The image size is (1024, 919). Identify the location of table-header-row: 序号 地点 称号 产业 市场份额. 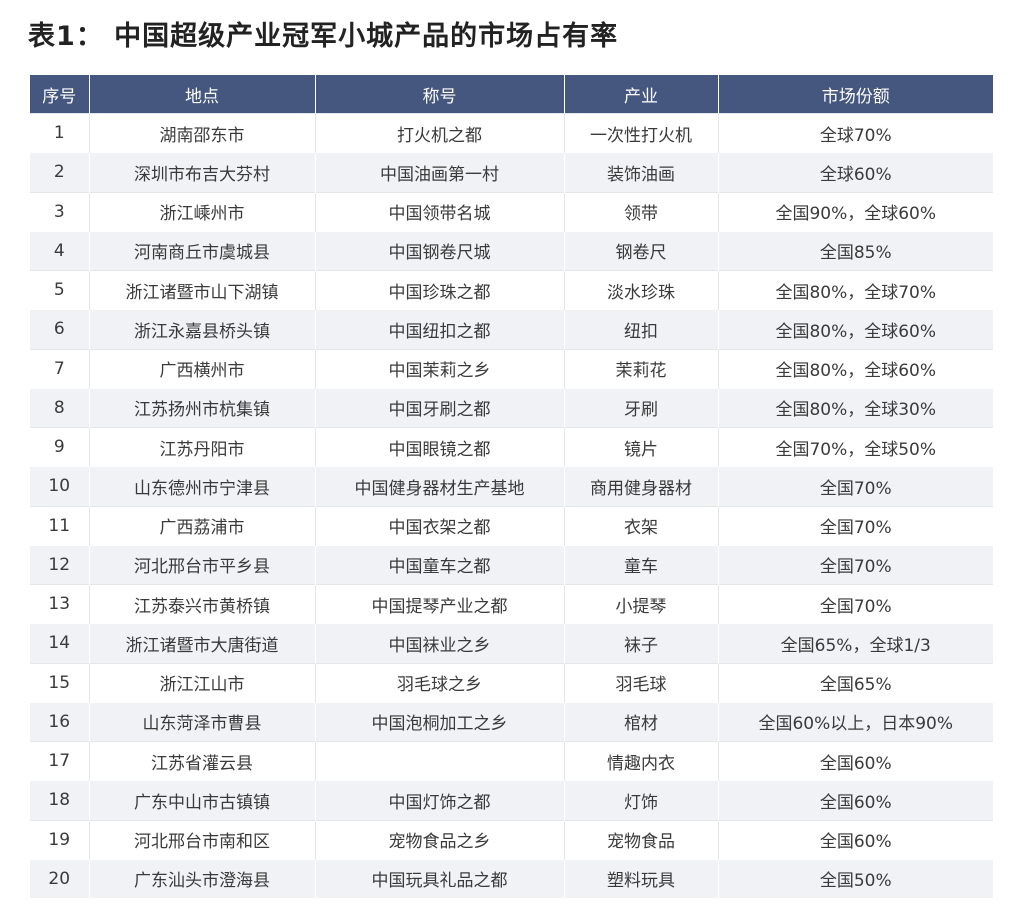
(511, 94).